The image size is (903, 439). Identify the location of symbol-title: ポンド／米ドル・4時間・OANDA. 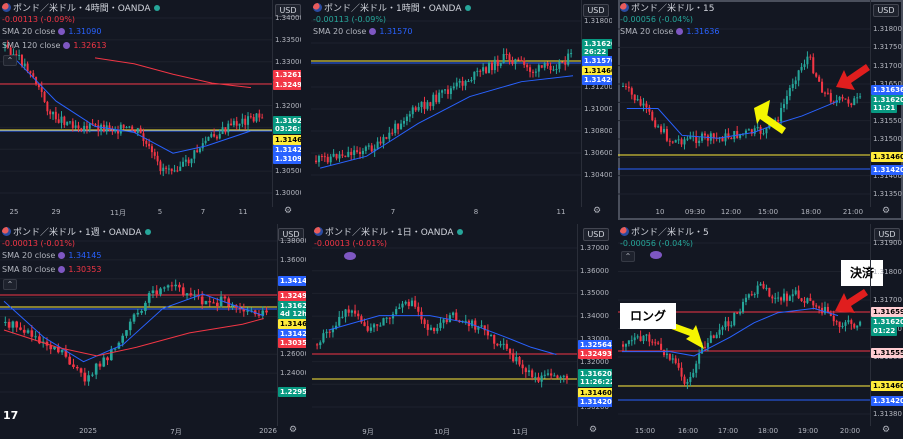
(81, 9).